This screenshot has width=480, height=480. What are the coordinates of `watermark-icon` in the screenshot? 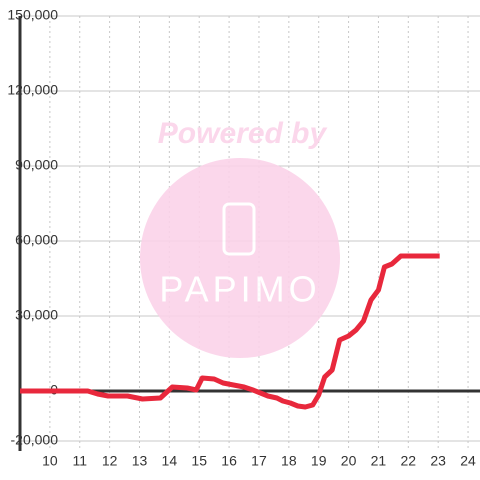 It's located at (239, 229).